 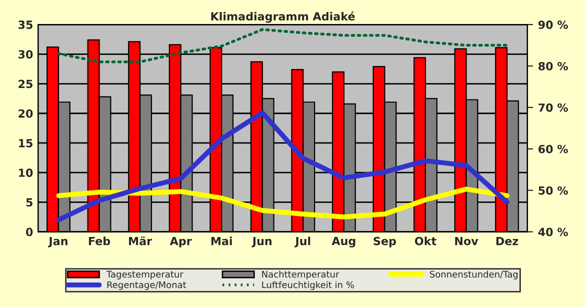 I want to click on legend-label: Luftfeuchtigkeit in %, so click(x=308, y=285).